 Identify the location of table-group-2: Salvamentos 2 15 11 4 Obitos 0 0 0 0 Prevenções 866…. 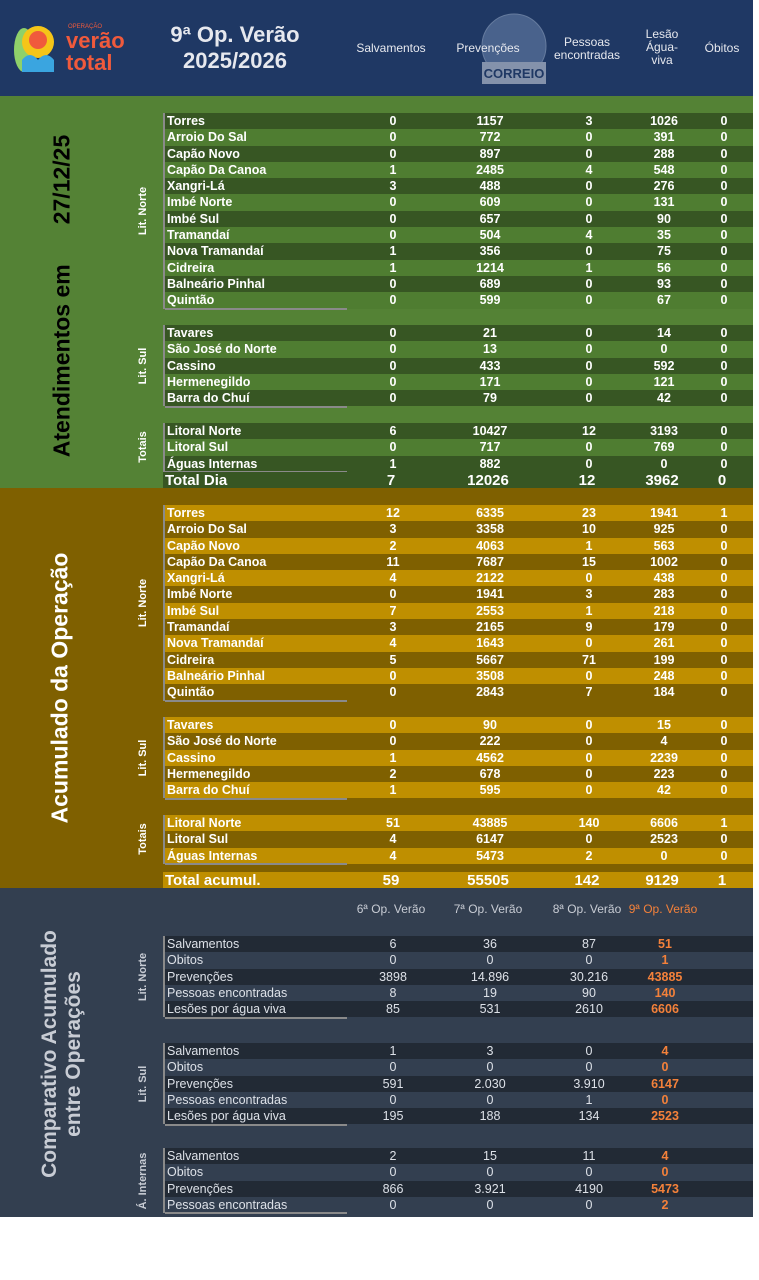
(458, 1181).